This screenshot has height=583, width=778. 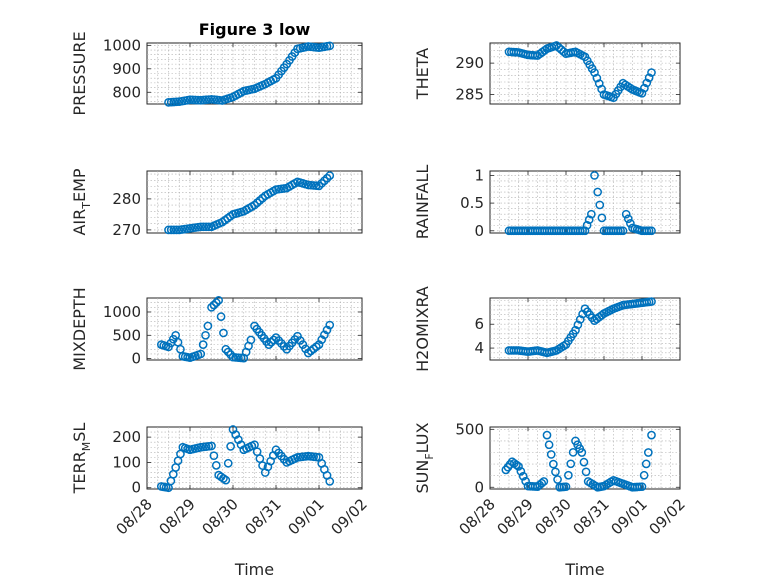 I want to click on subplot-pressure: 800 900 1000 PRESSURE Figure 3 low, so click(x=216, y=68).